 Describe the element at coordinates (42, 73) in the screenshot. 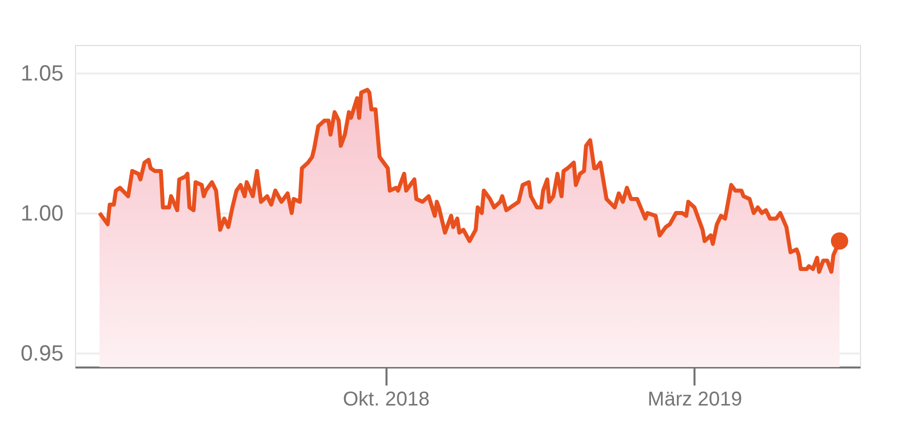

I see `y-tick-label: 1.05` at that location.